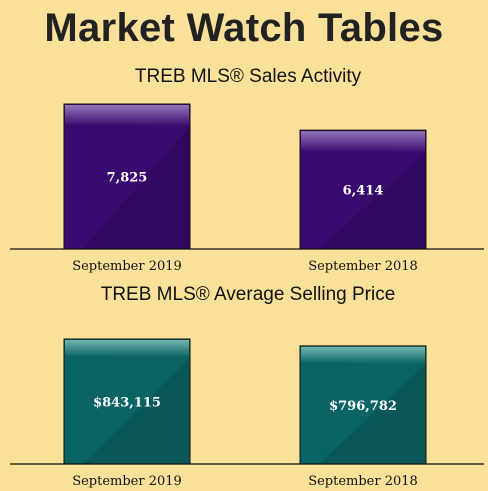  I want to click on sales-activity-title: TREB MLS® Sales Activity, so click(248, 76).